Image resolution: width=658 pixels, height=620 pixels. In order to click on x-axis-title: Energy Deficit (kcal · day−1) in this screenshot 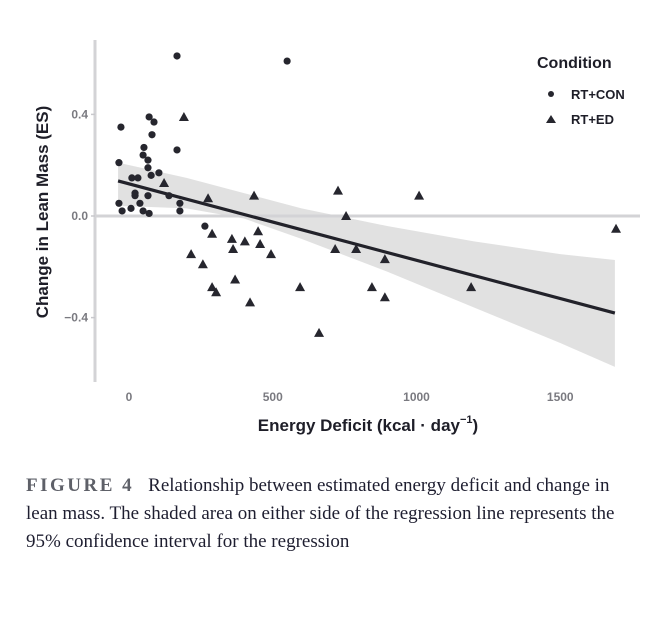, I will do `click(368, 424)`.